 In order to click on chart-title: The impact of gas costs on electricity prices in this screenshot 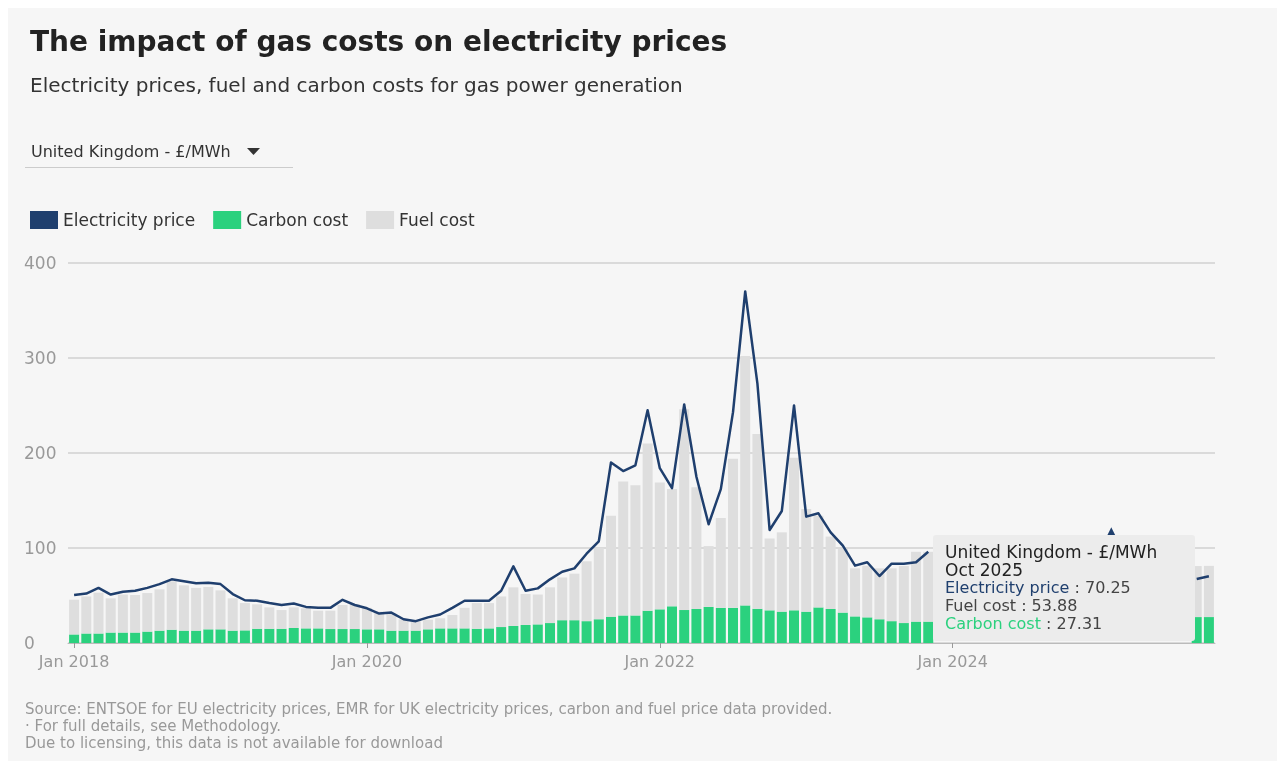, I will do `click(379, 41)`.